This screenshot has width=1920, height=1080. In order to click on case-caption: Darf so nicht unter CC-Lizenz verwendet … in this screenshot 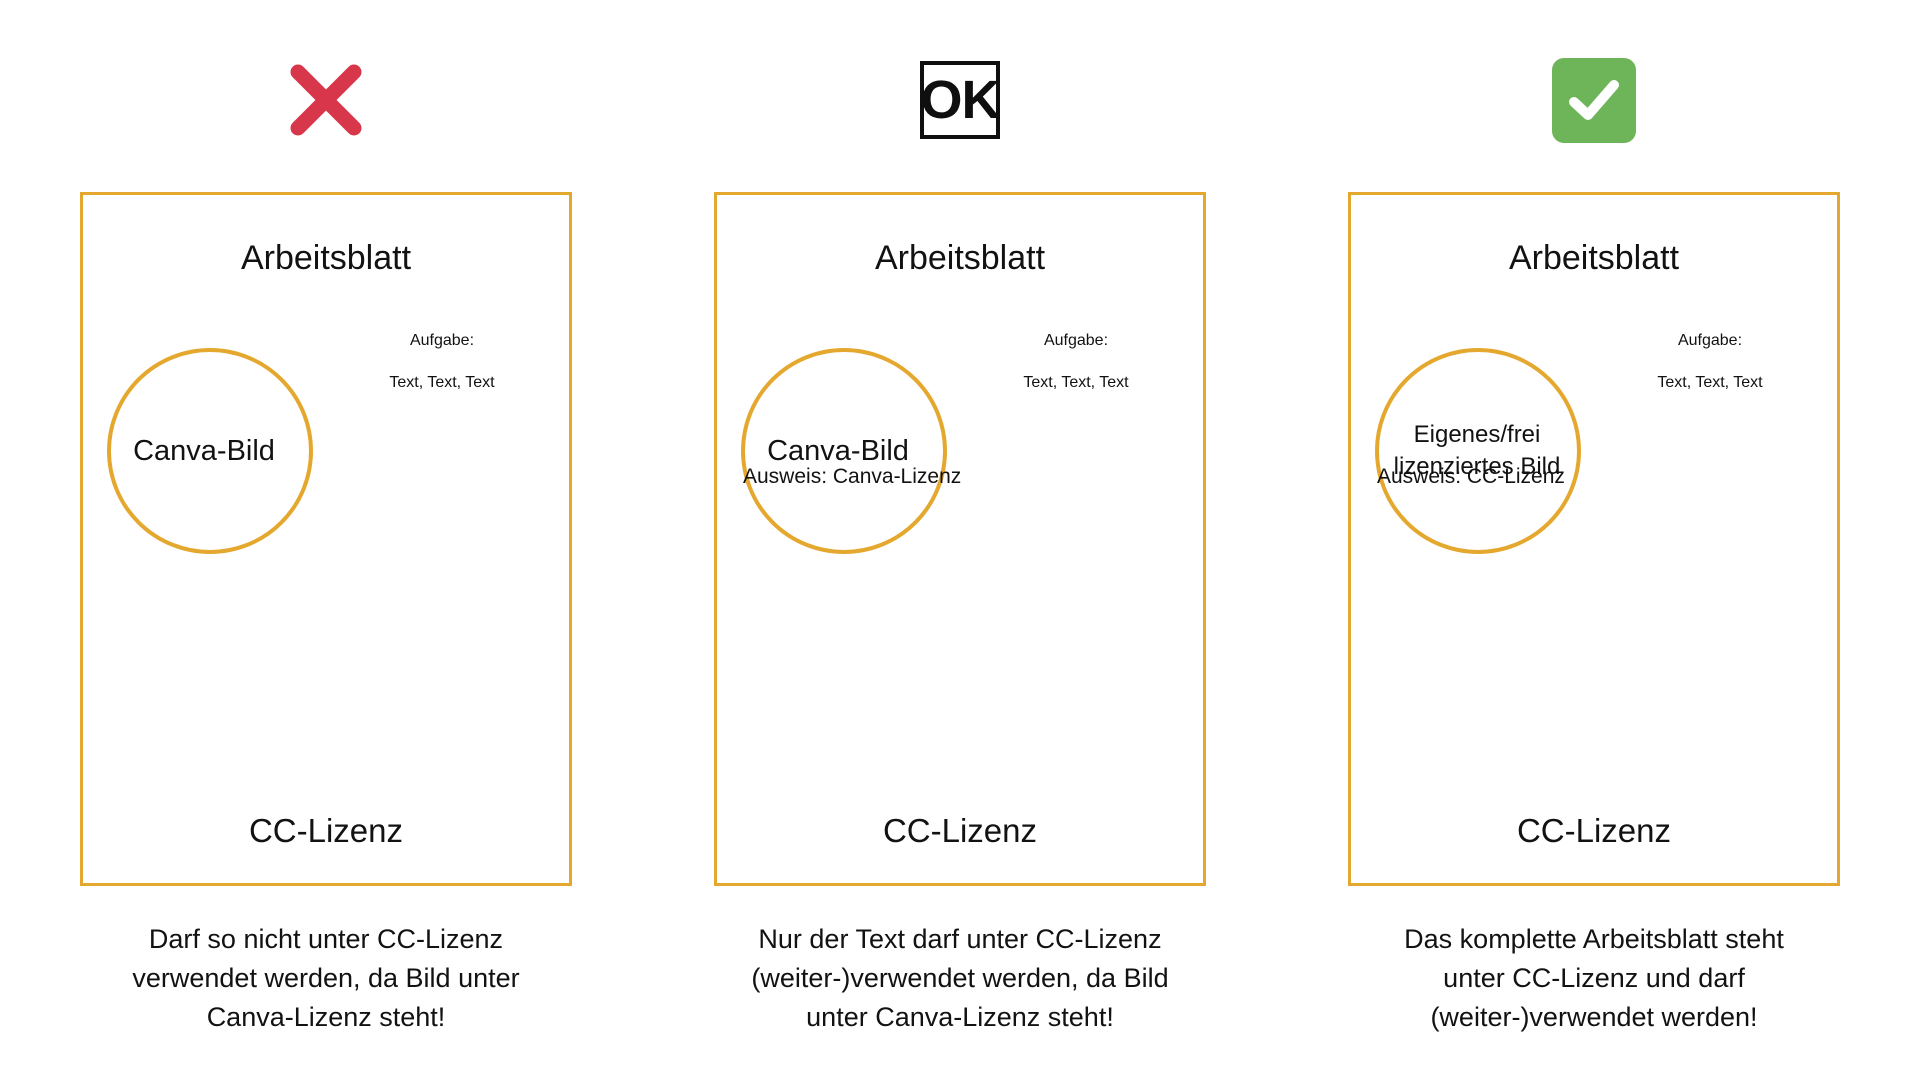, I will do `click(326, 978)`.